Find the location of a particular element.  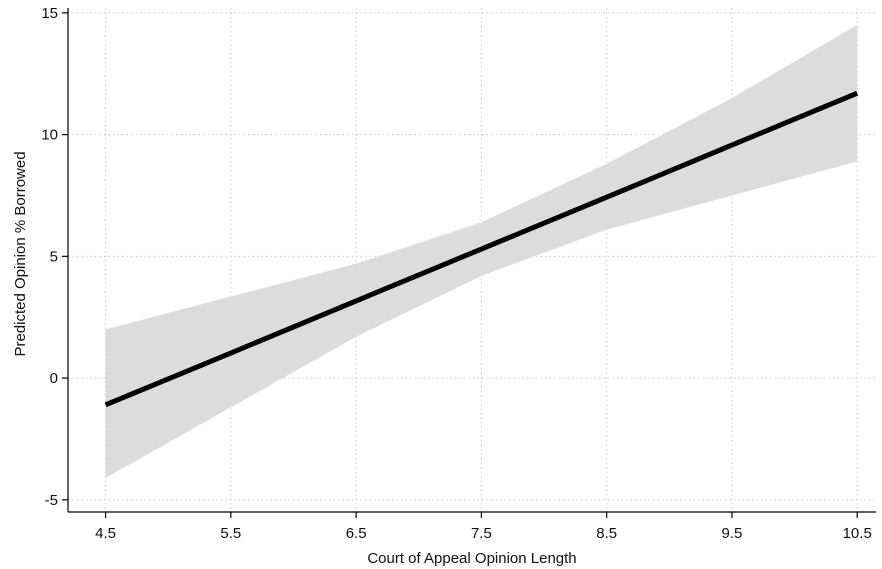

y-tick-label: 10 is located at coordinates (49, 135).